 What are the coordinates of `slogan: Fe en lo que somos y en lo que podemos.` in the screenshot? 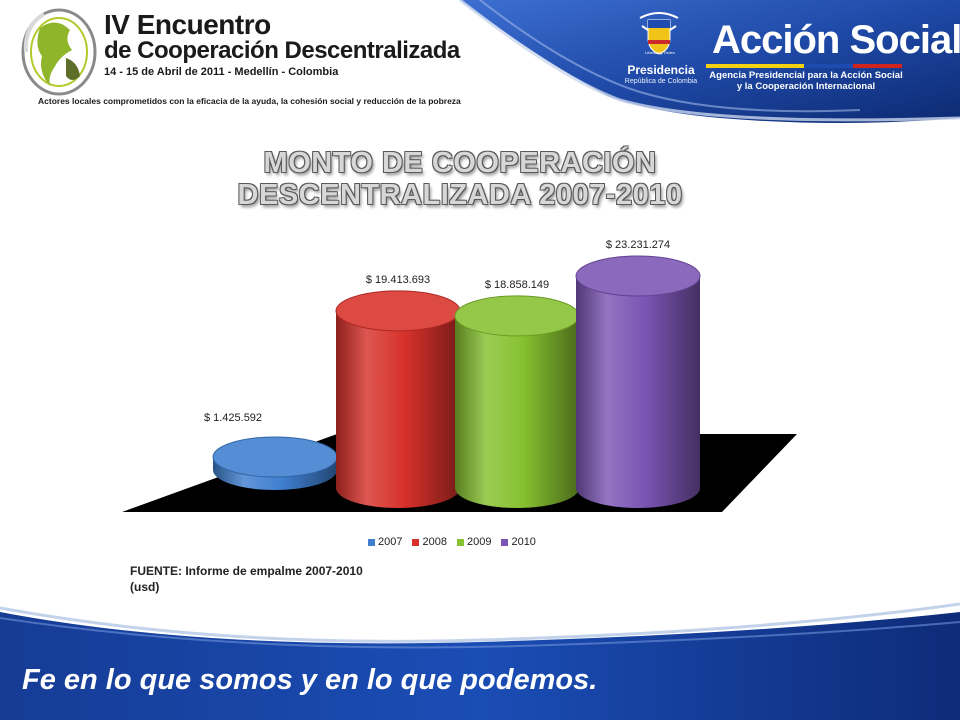 It's located at (310, 680).